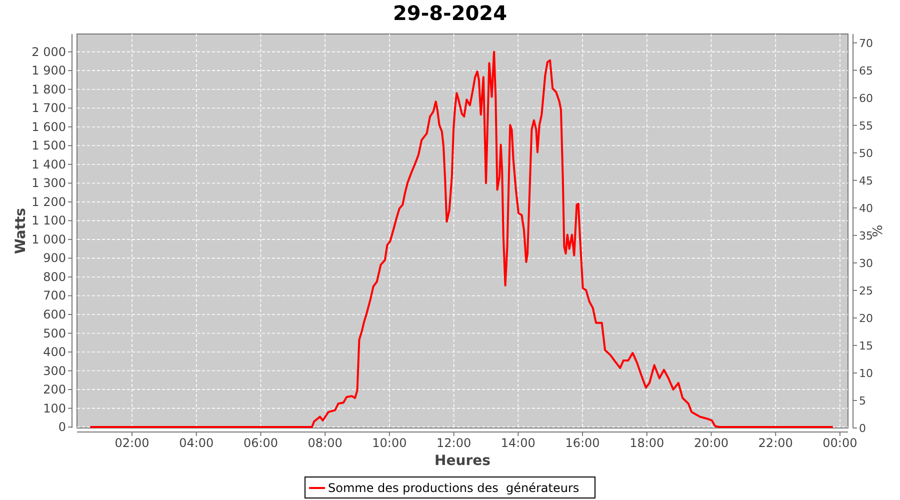  What do you see at coordinates (866, 345) in the screenshot?
I see `y2-tick-label: 15` at bounding box center [866, 345].